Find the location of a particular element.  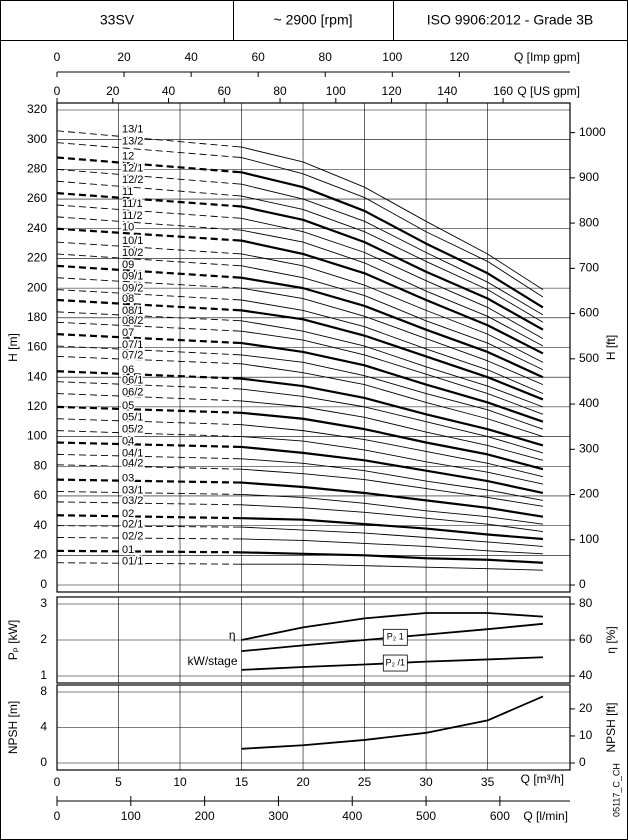

y-tick-label: 60 is located at coordinates (41, 495).